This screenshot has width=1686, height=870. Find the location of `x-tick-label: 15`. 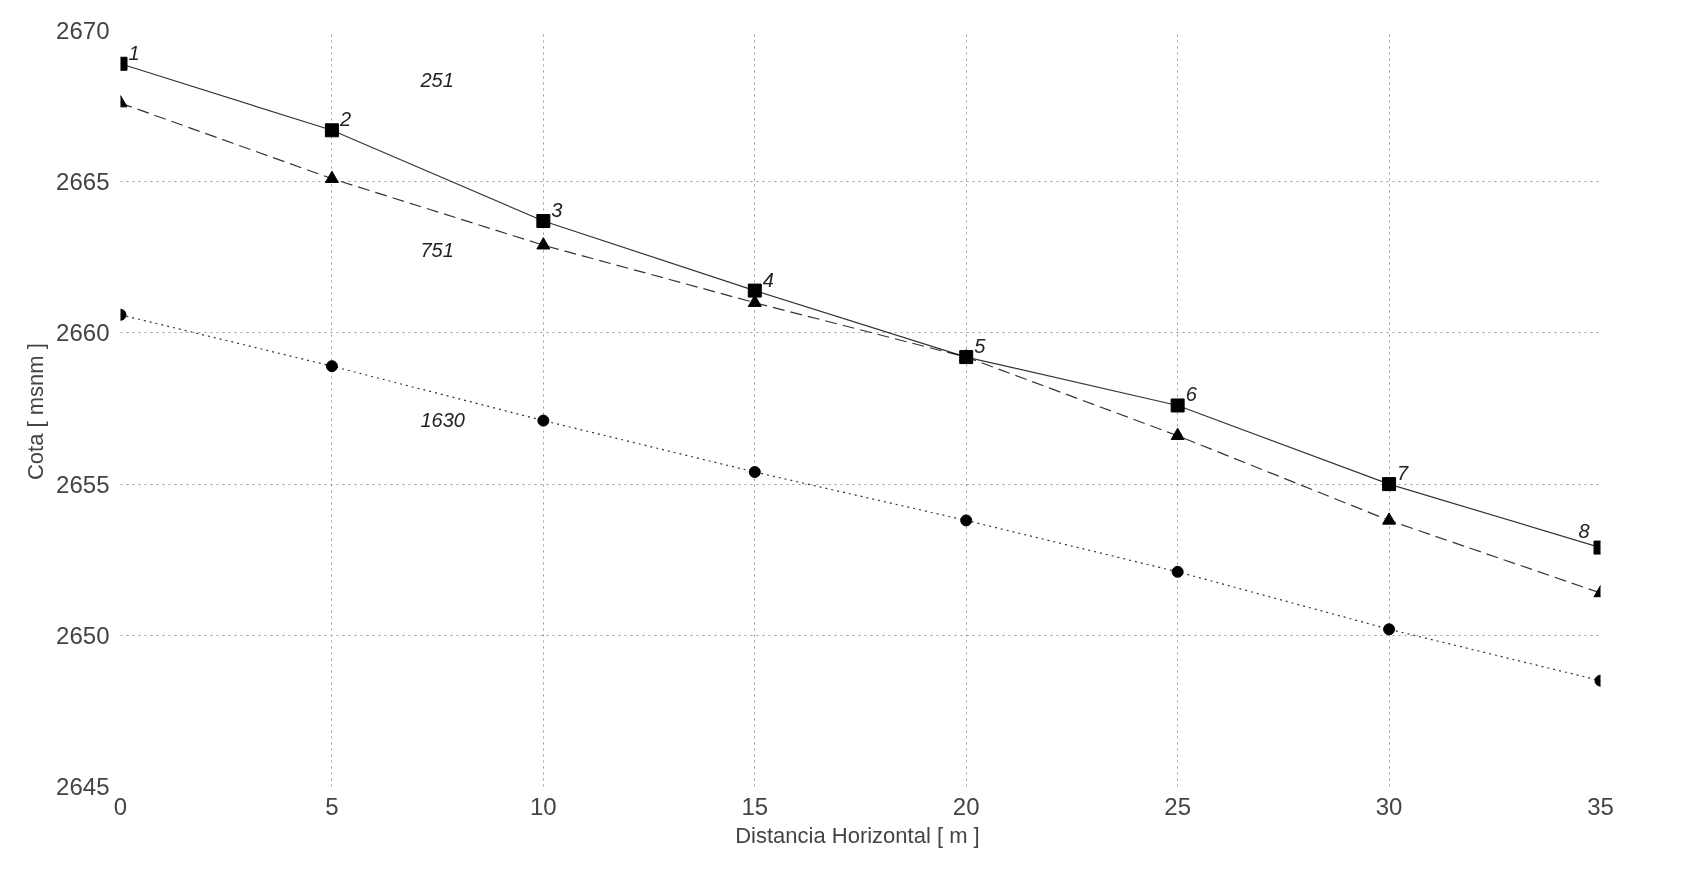

x-tick-label: 15 is located at coordinates (755, 806).